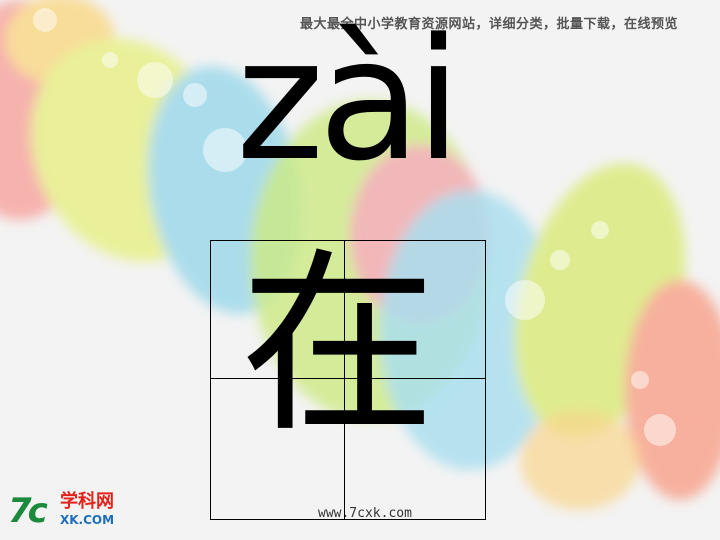 This screenshot has width=720, height=540. I want to click on grid-horizontal-line, so click(348, 378).